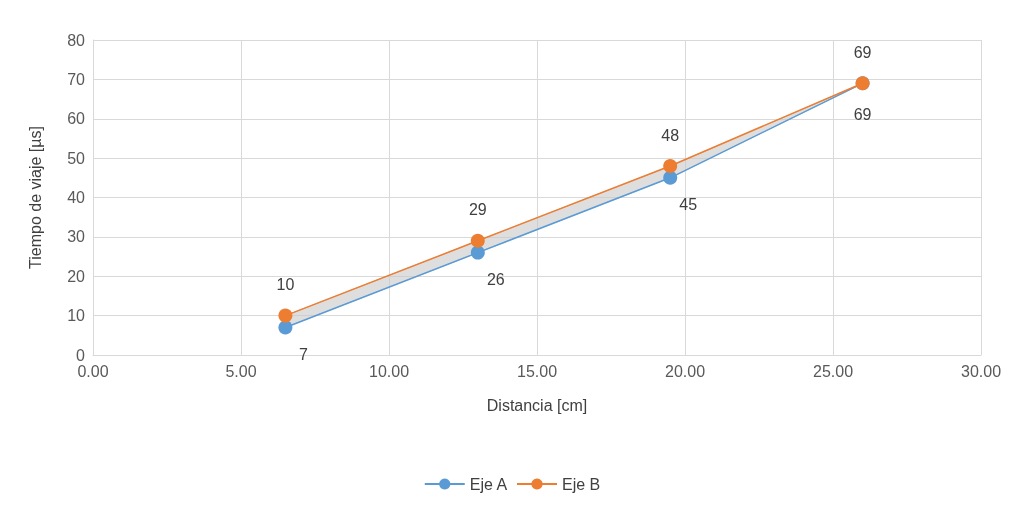  Describe the element at coordinates (981, 371) in the screenshot. I see `x-tick-label: 30.00` at that location.